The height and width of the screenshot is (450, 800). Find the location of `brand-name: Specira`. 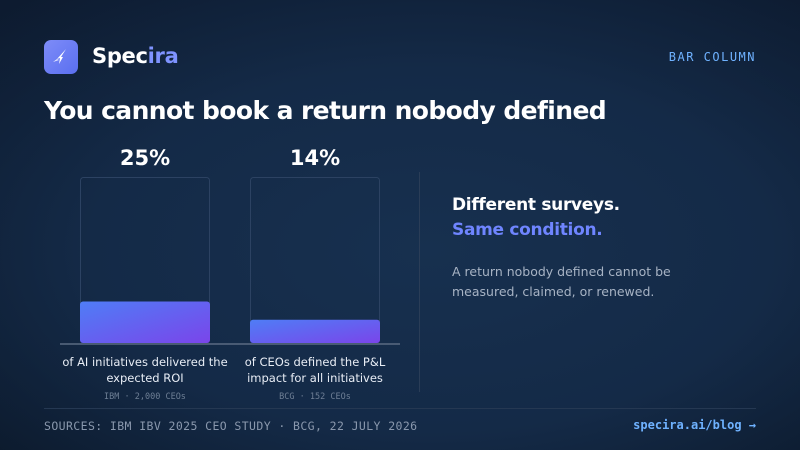

brand-name: Specira is located at coordinates (135, 56).